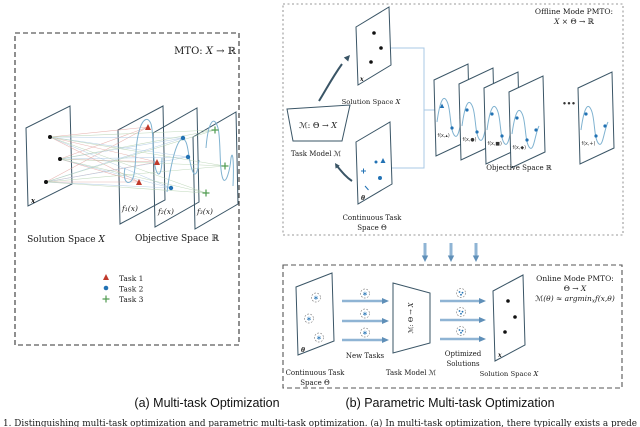  I want to click on objective-plane-stack: f(x,▴) f(x,●) f(x,■) f(x,◆) ••• f(x,+), so click(524, 116).